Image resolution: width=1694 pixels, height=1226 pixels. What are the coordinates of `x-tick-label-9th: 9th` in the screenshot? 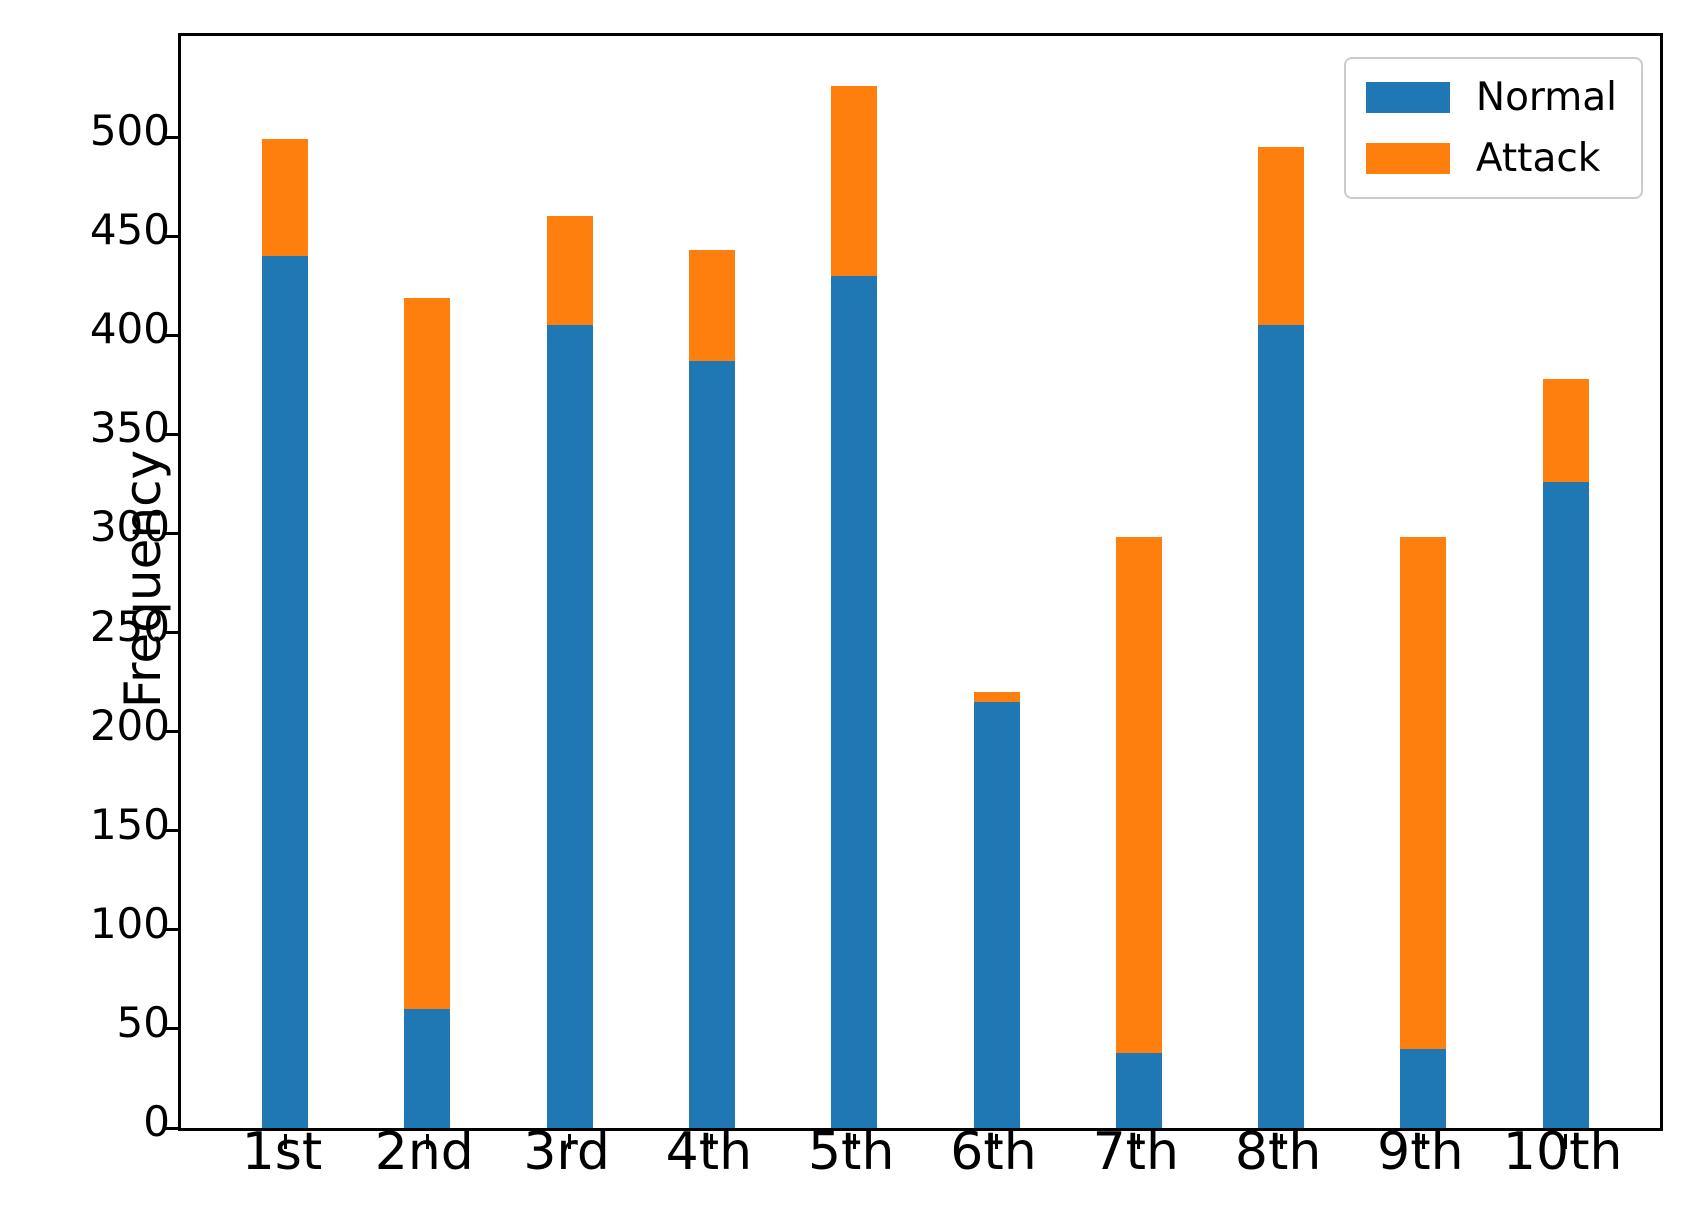 It's located at (1420, 1152).